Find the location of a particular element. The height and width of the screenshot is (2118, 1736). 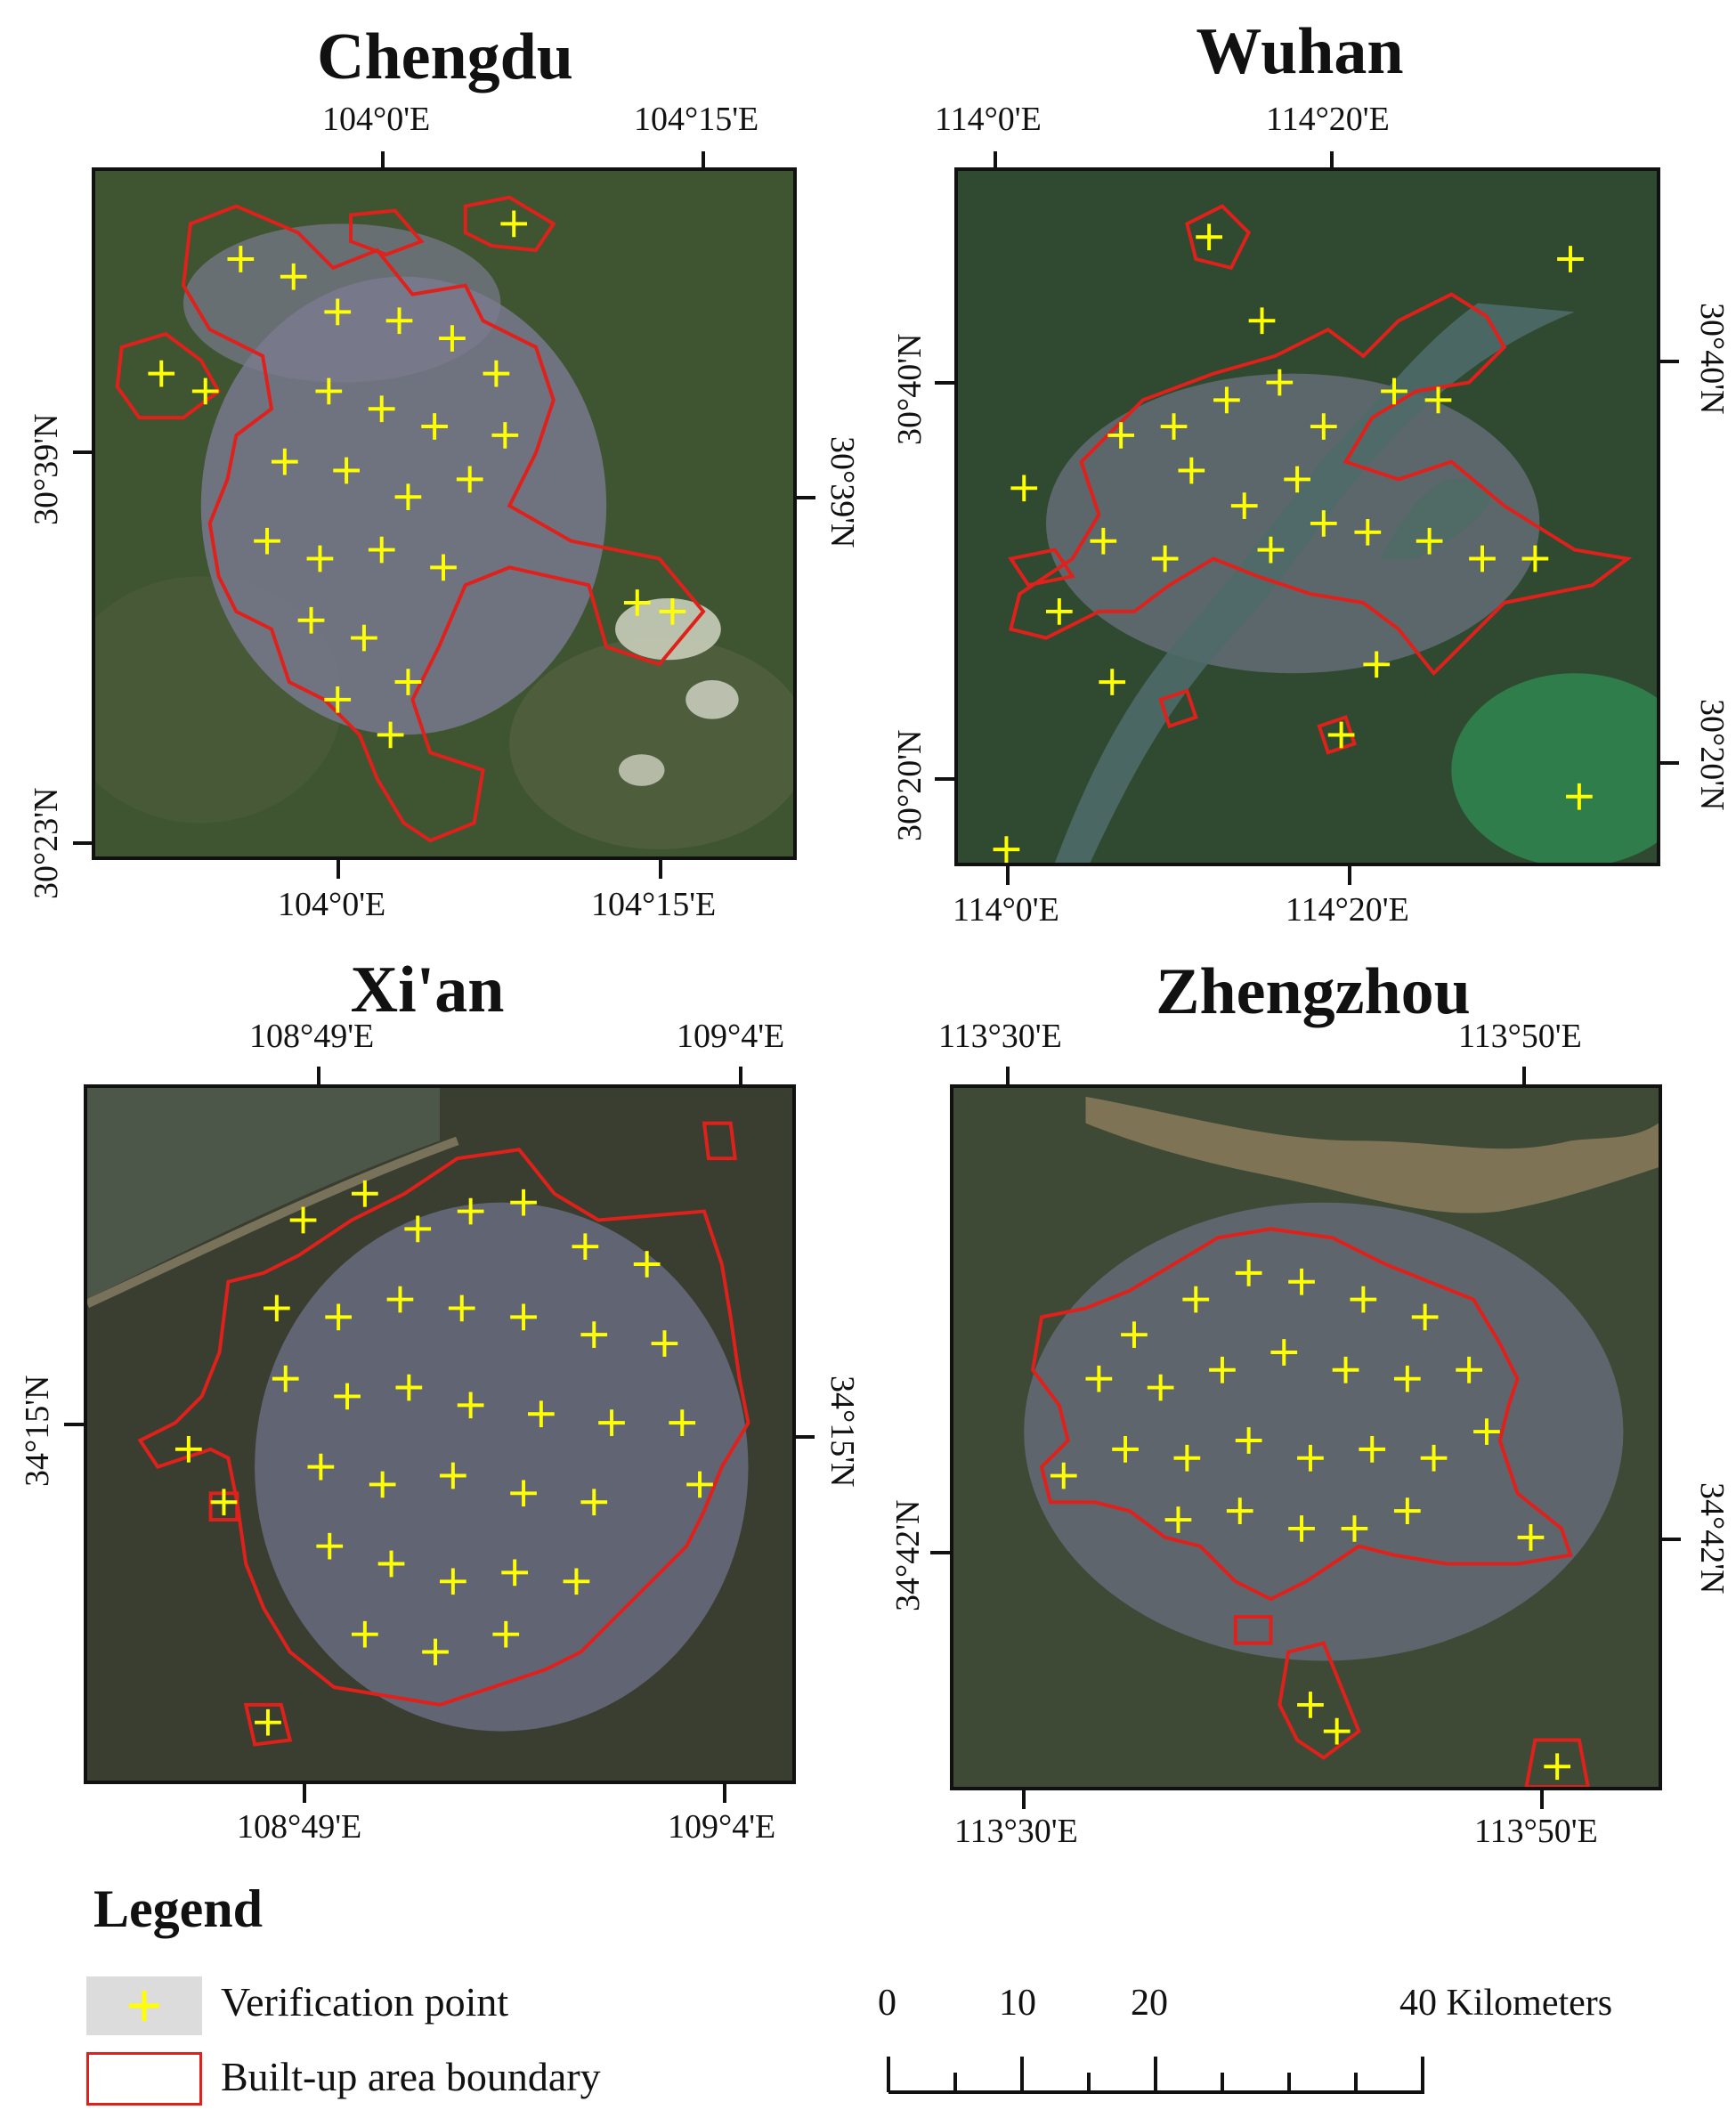

boundary-swatch is located at coordinates (144, 2079).